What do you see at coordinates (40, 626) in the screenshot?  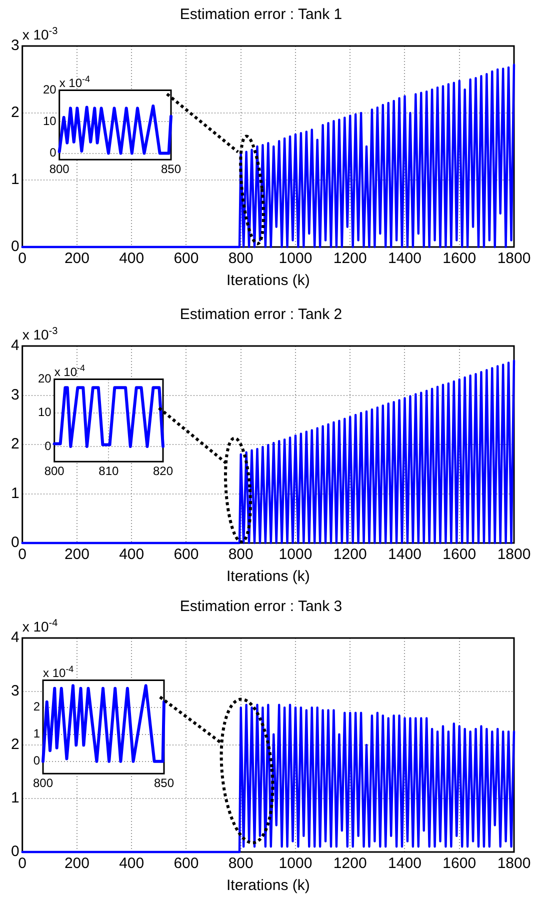 I see `text: x 10$^{-4}$` at bounding box center [40, 626].